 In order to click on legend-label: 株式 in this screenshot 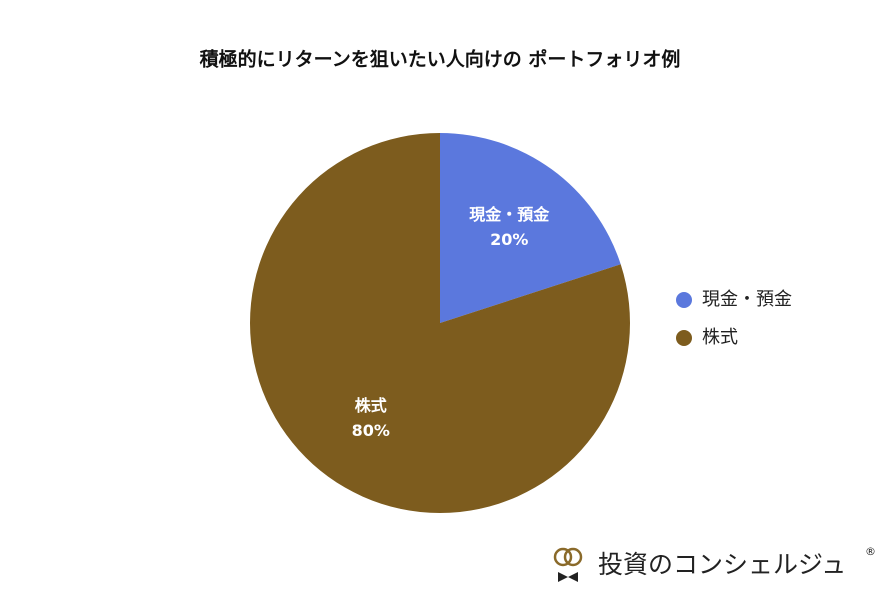, I will do `click(720, 337)`.